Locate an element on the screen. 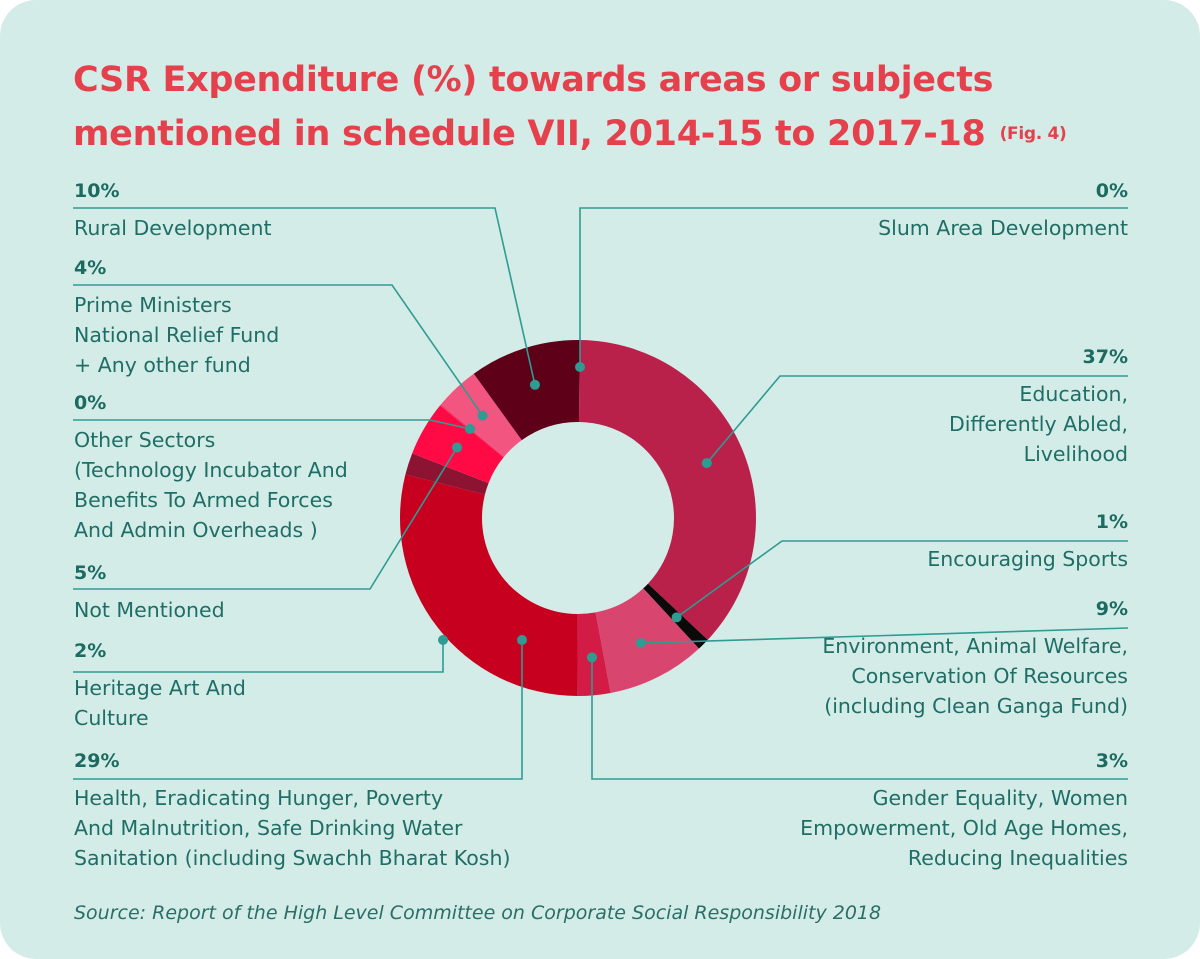 This screenshot has height=959, width=1200. leader-line-prime-ministers-national-relie is located at coordinates (278, 350).